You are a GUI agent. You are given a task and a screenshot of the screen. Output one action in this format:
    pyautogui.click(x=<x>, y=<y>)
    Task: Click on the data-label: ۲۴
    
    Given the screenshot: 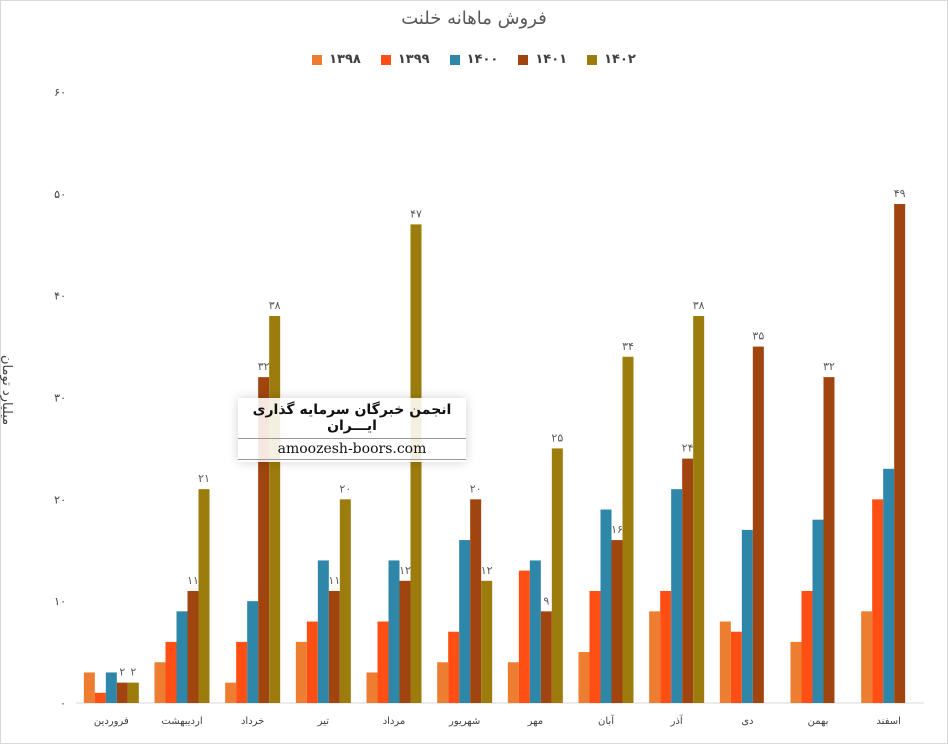 What is the action you would take?
    pyautogui.click(x=688, y=448)
    